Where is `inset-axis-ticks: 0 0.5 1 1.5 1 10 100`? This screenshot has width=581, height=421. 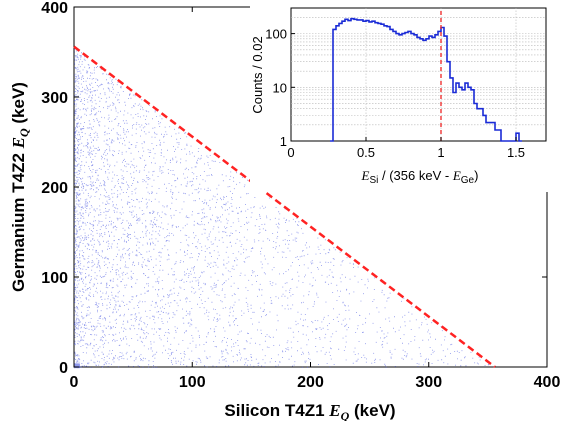
inset-axis-ticks: 0 0.5 1 1.5 1 10 100 is located at coordinates (395, 93).